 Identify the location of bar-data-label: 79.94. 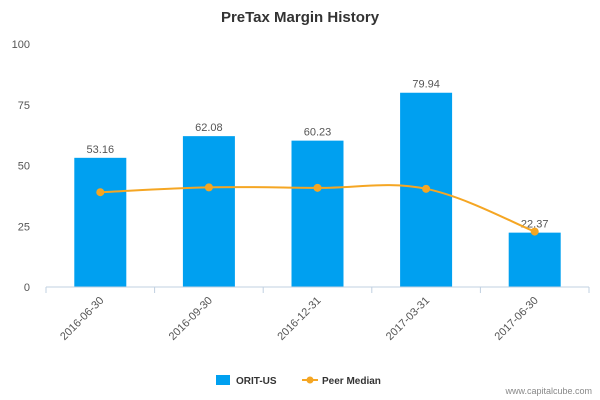
(426, 85).